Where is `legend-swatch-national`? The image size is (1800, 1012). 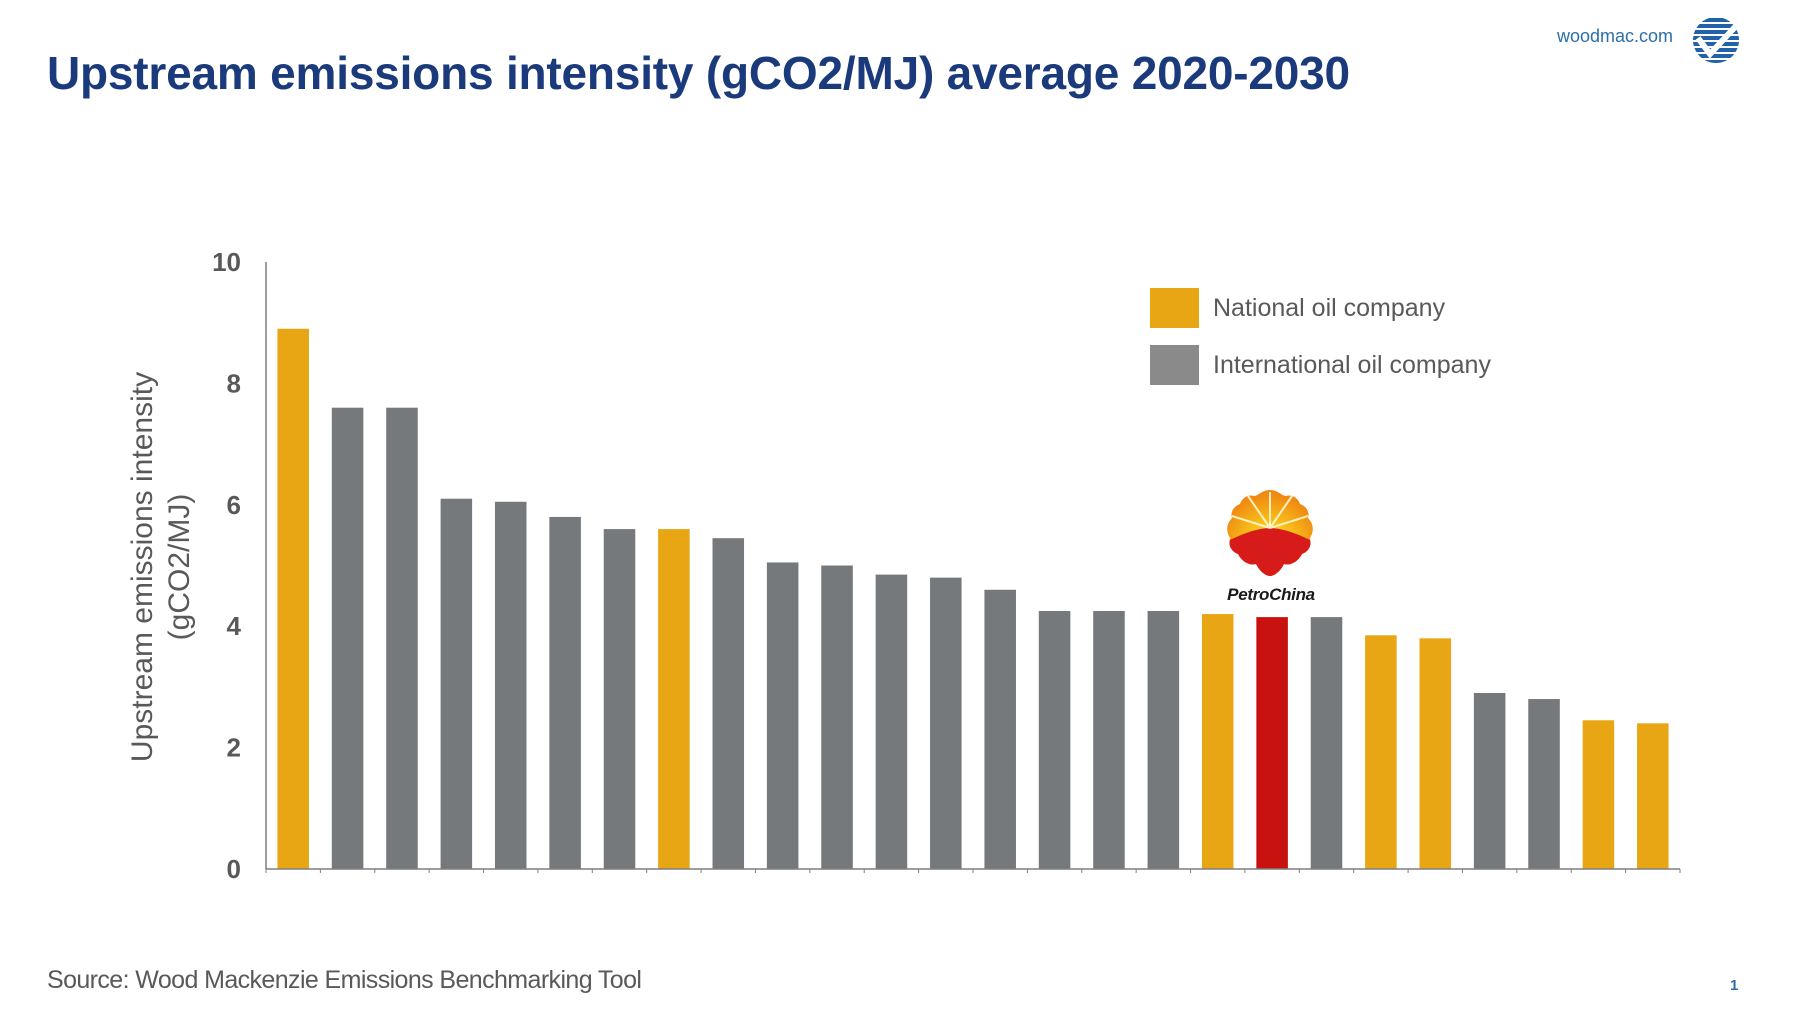 legend-swatch-national is located at coordinates (1174, 308).